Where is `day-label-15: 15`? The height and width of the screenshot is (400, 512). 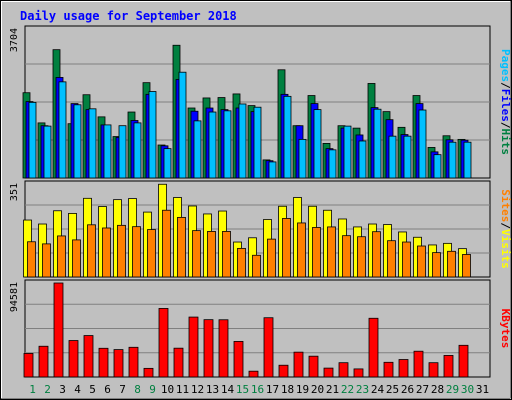 day-label-15: 15 is located at coordinates (242, 389).